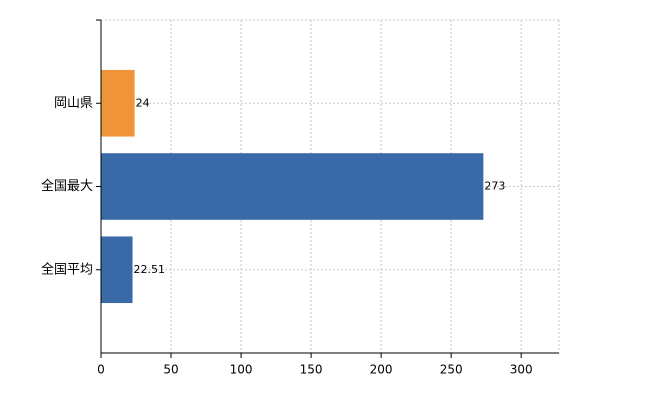 This screenshot has width=650, height=404. What do you see at coordinates (494, 186) in the screenshot?
I see `value-label: 273` at bounding box center [494, 186].